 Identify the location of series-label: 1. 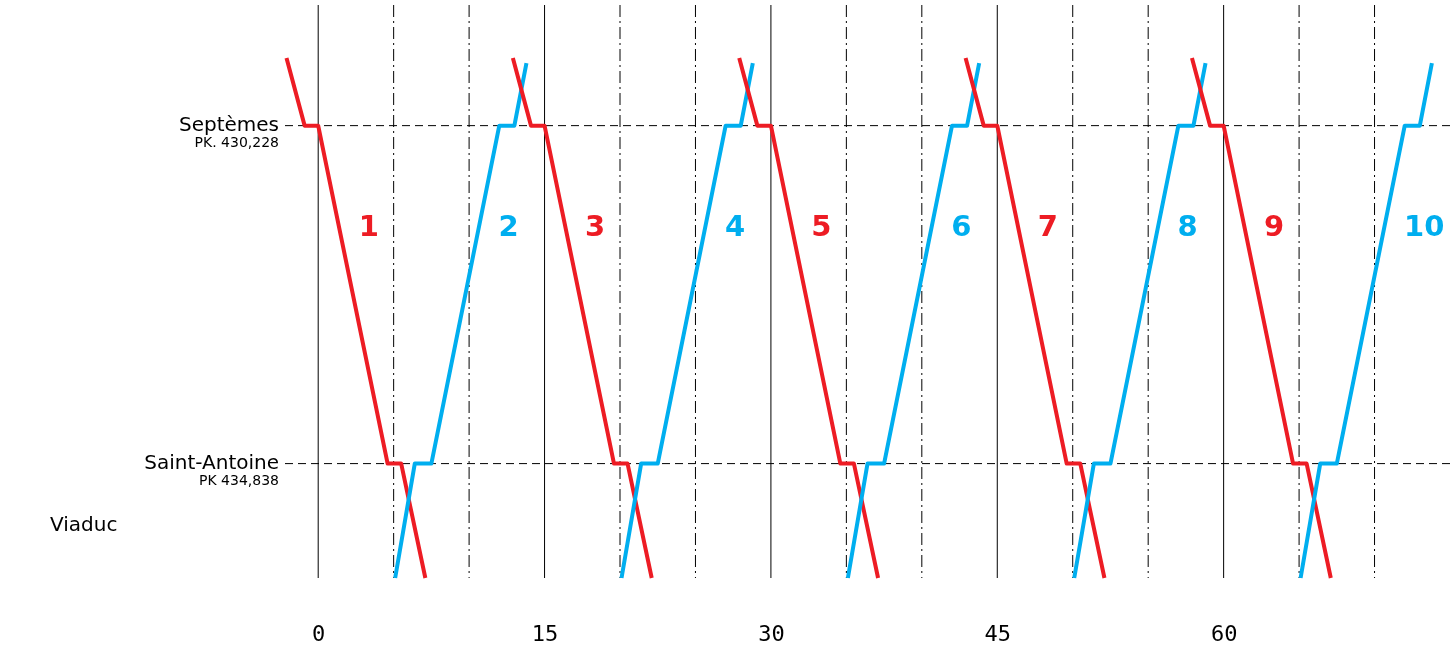
(368, 226).